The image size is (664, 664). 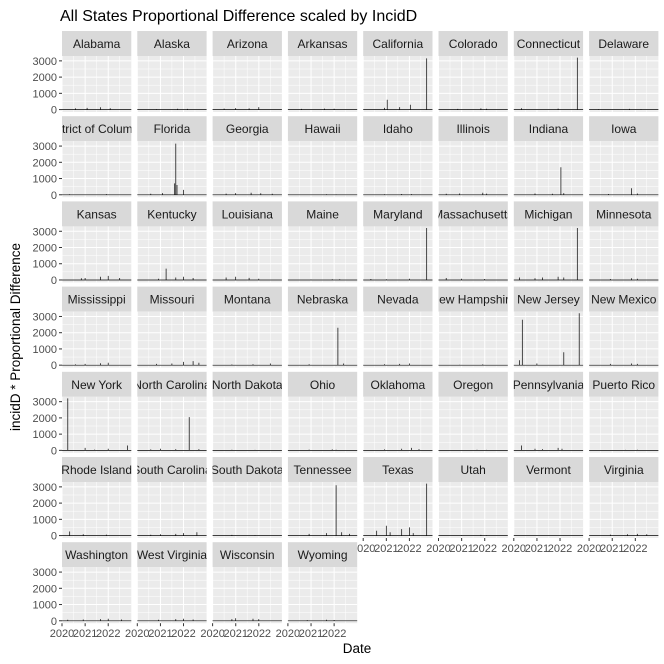 I want to click on series-line-kentucky, so click(x=172, y=274).